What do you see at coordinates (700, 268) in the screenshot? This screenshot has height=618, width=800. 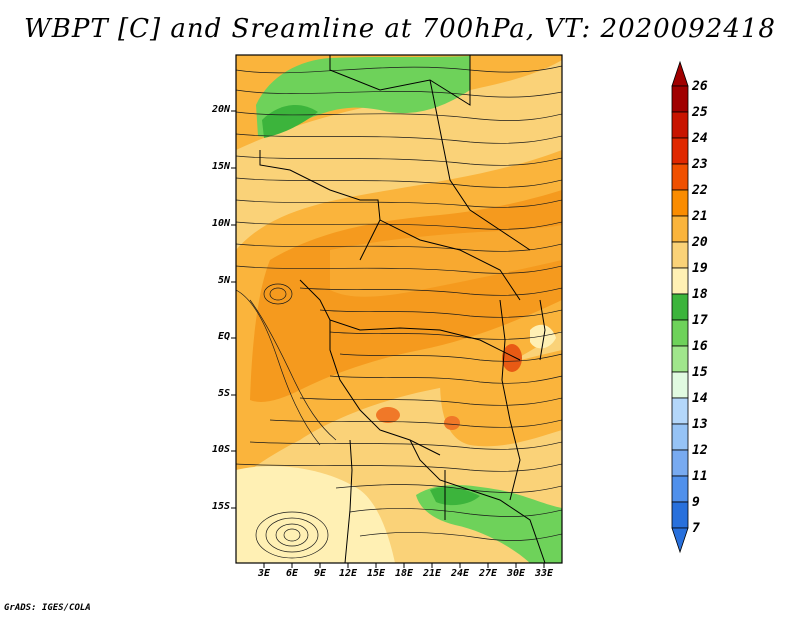 I see `colorbar-label: 19` at bounding box center [700, 268].